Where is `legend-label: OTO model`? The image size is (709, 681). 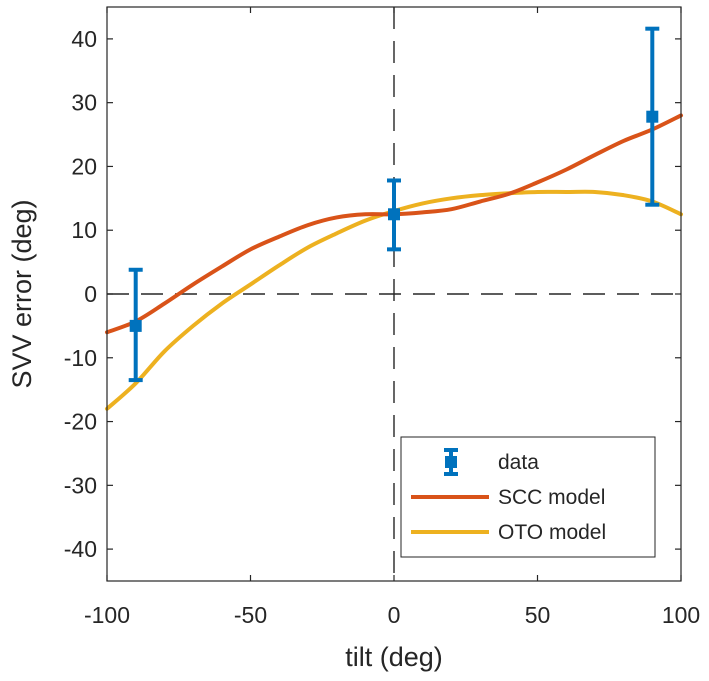
legend-label: OTO model is located at coordinates (552, 532).